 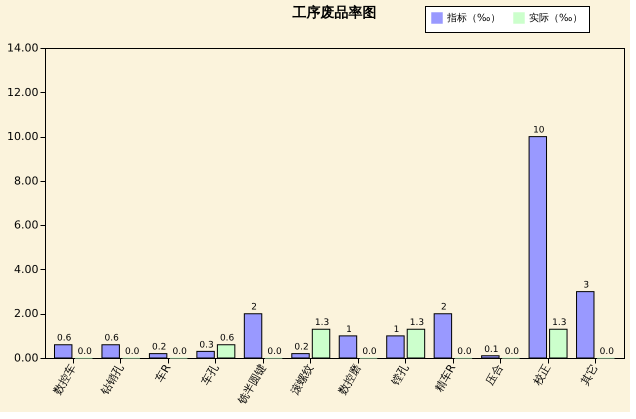 What do you see at coordinates (491, 349) in the screenshot?
I see `data-label: 0.1` at bounding box center [491, 349].